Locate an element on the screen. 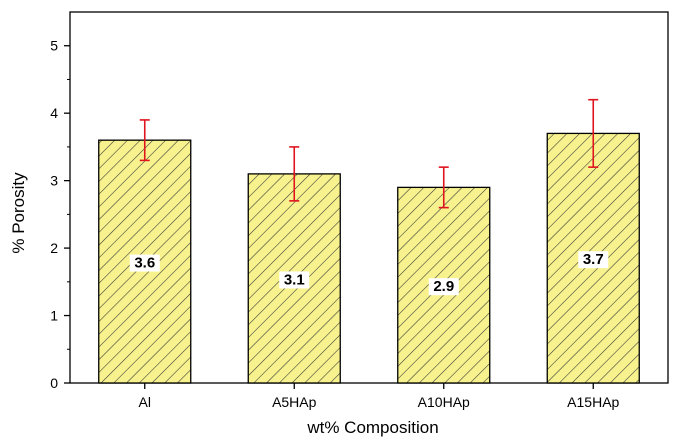  data-label-a10hap: 2.9 is located at coordinates (443, 287).